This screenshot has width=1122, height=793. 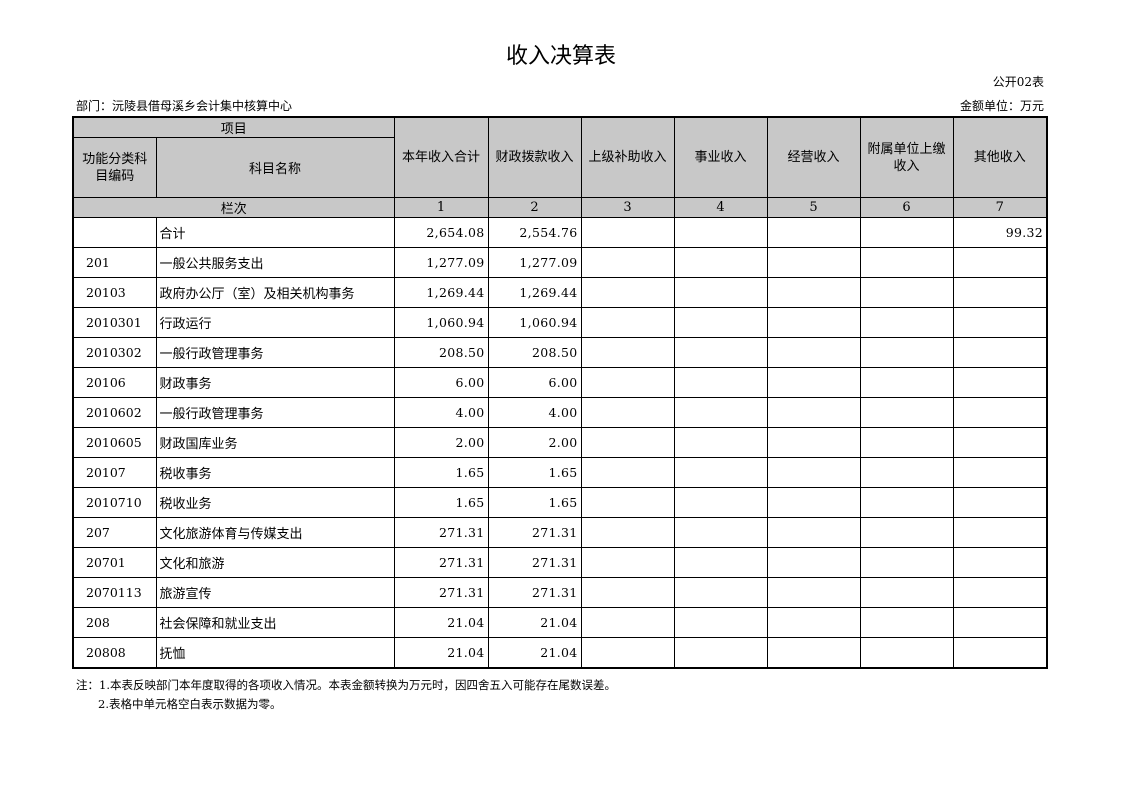 I want to click on table-row: 2010302 一般行政管理事务 208.50 208.50, so click(x=560, y=352).